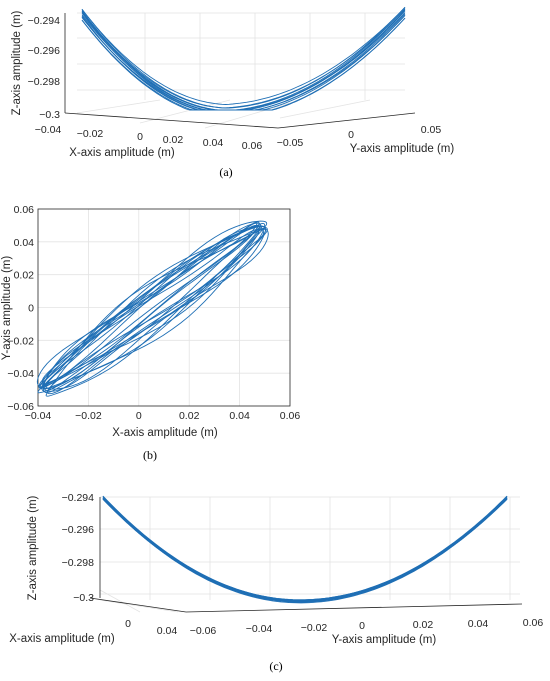 This screenshot has width=550, height=681. What do you see at coordinates (189, 416) in the screenshot?
I see `panel-b-xtick: 0.02` at bounding box center [189, 416].